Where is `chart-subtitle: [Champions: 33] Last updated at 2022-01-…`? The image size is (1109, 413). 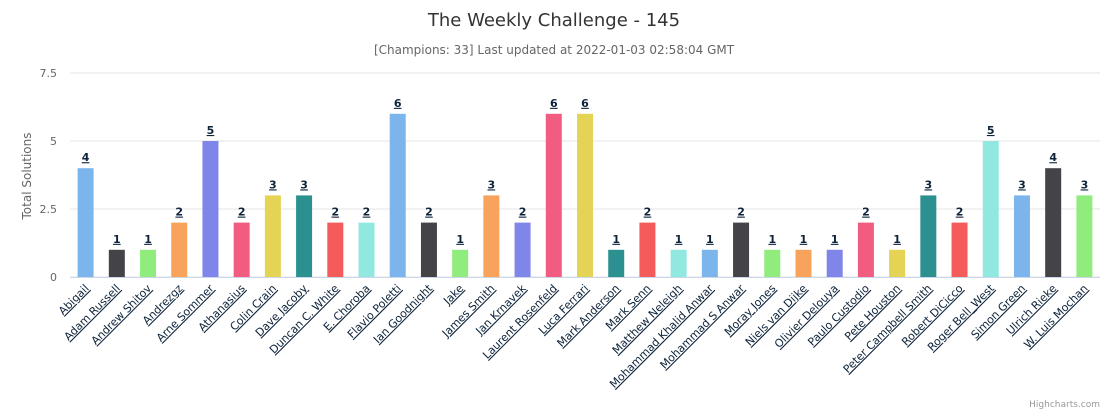
chart-subtitle: [Champions: 33] Last updated at 2022-01-… is located at coordinates (554, 50).